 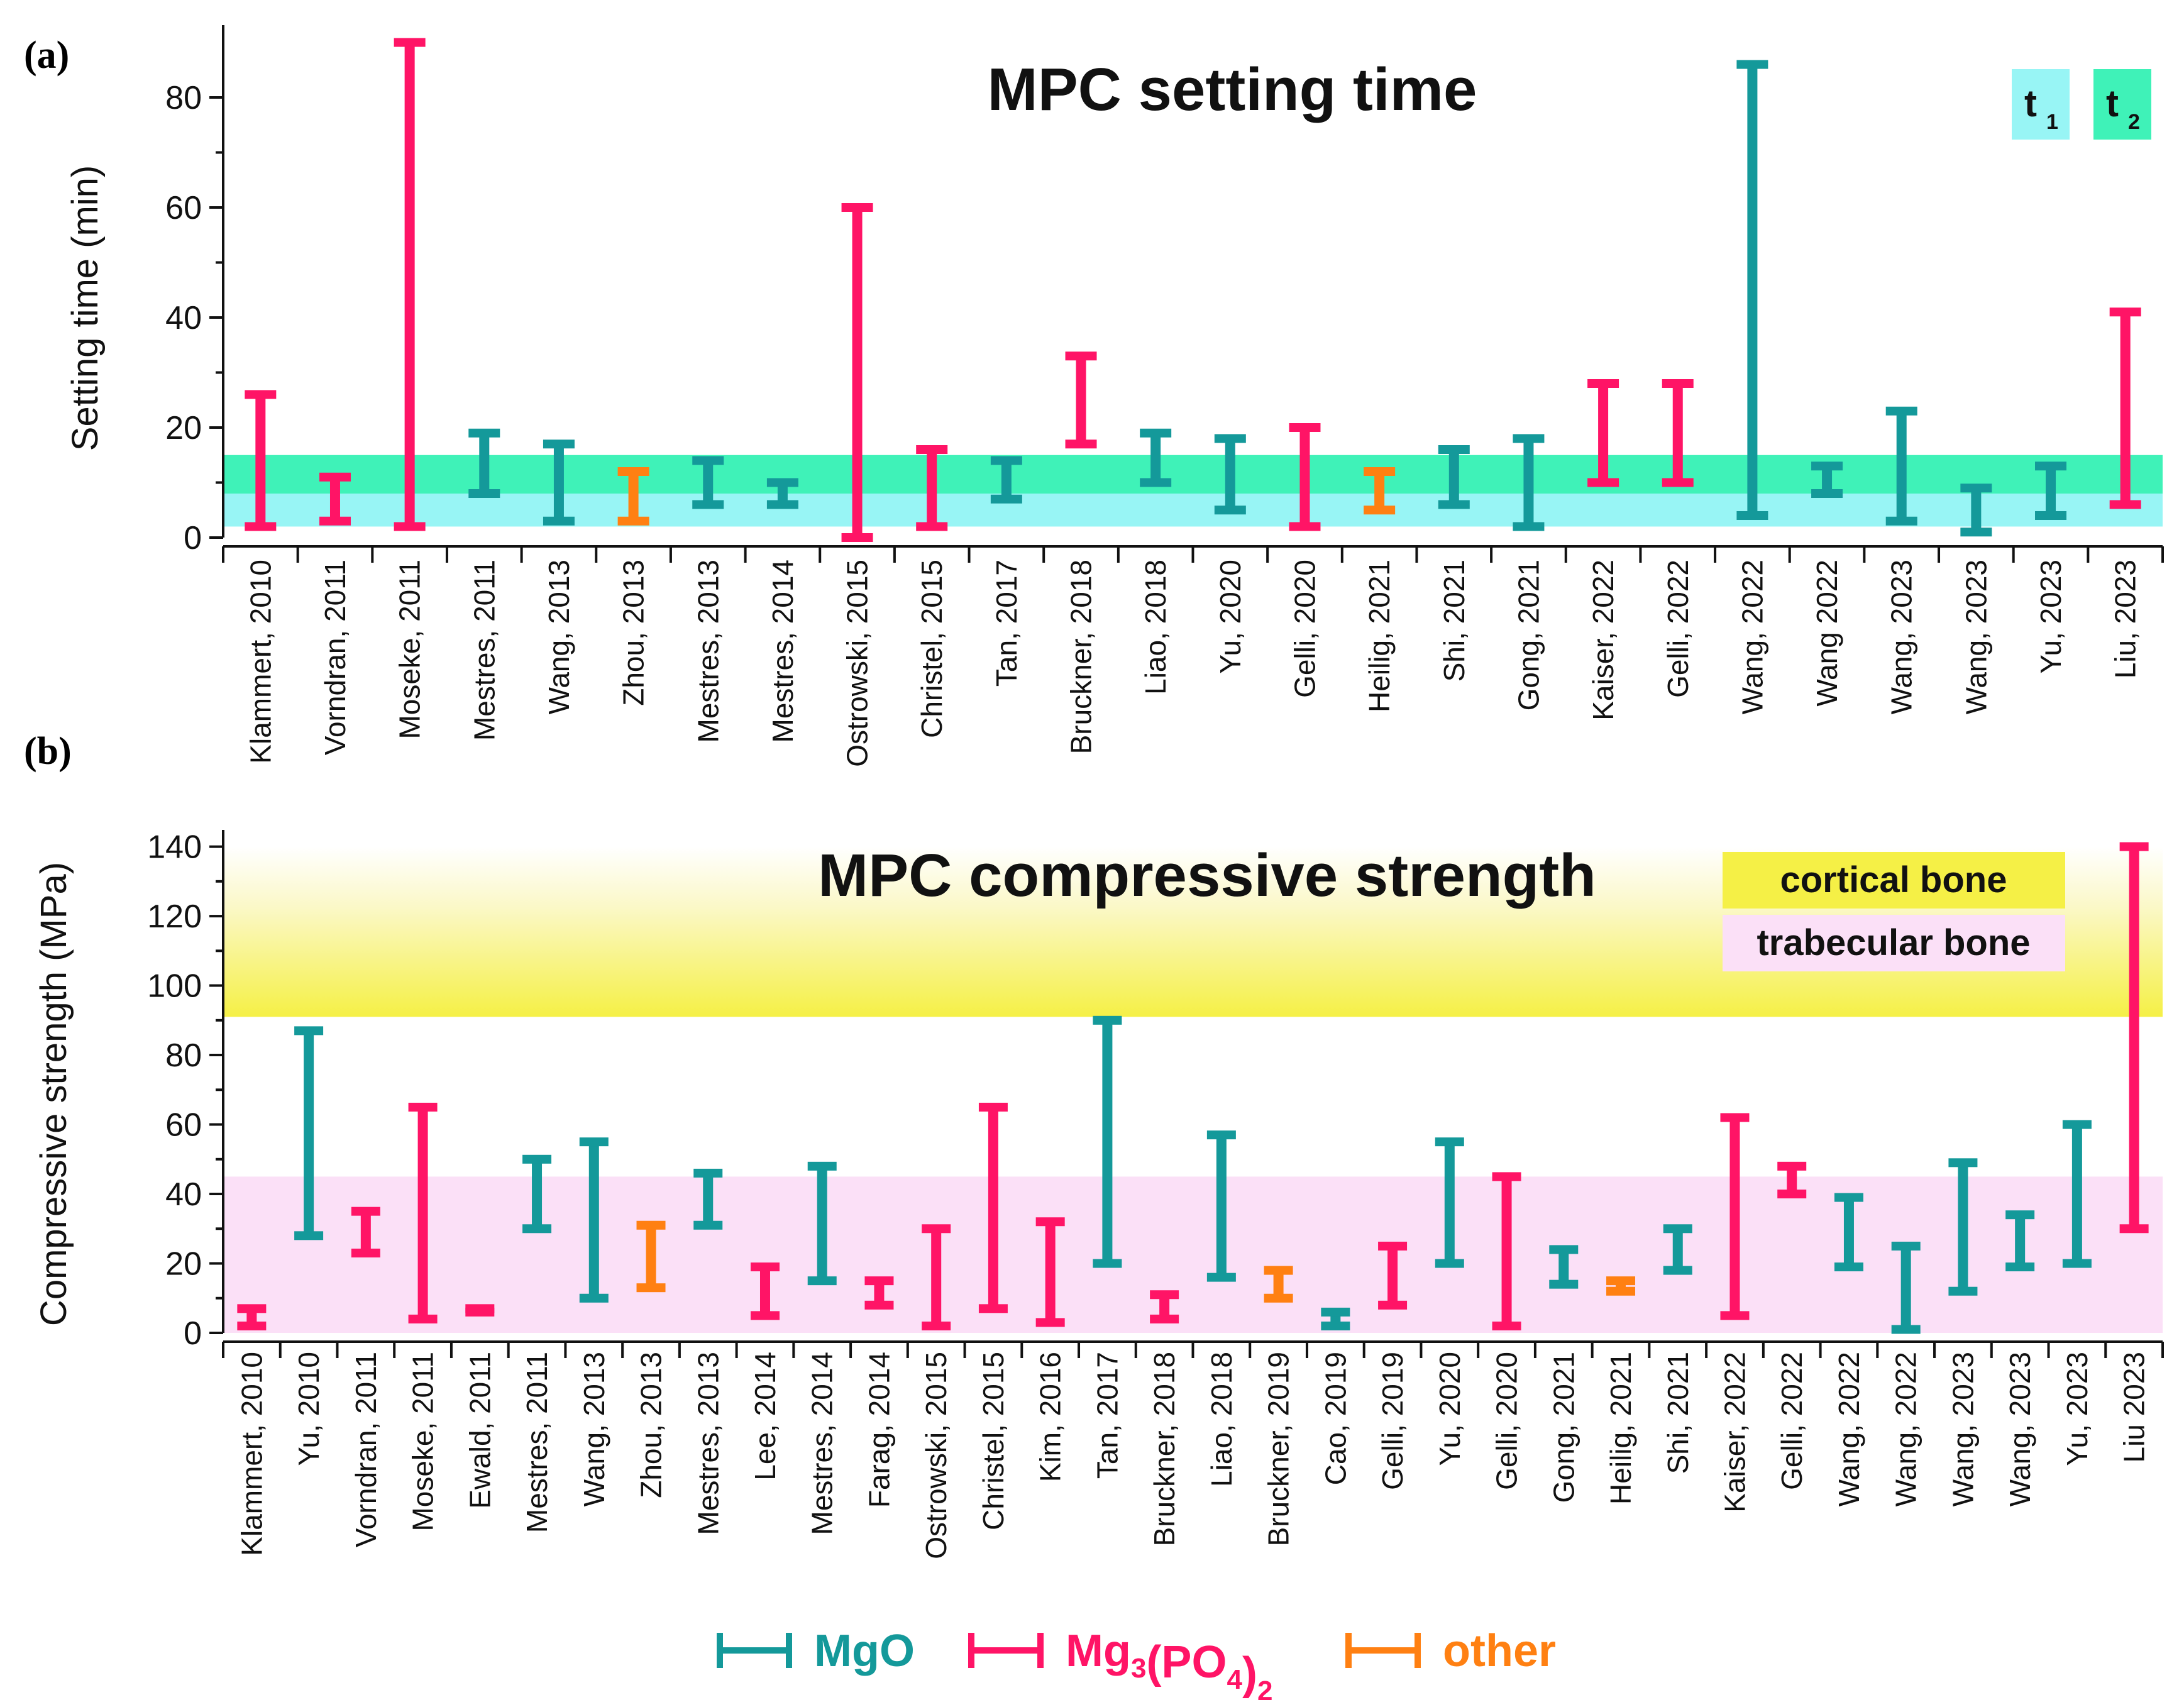 What do you see at coordinates (816, 1651) in the screenshot?
I see `material-legend-mgo: MgO` at bounding box center [816, 1651].